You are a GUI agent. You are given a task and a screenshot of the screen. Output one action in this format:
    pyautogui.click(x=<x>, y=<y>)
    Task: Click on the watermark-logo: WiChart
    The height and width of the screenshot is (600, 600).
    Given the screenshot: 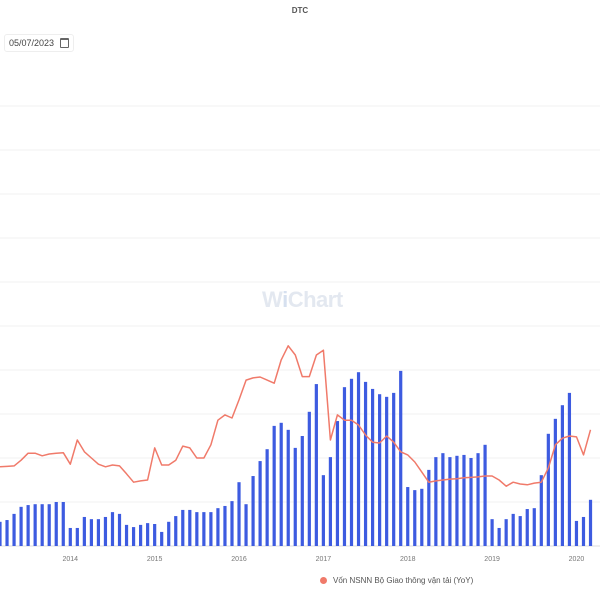 What is the action you would take?
    pyautogui.click(x=302, y=299)
    